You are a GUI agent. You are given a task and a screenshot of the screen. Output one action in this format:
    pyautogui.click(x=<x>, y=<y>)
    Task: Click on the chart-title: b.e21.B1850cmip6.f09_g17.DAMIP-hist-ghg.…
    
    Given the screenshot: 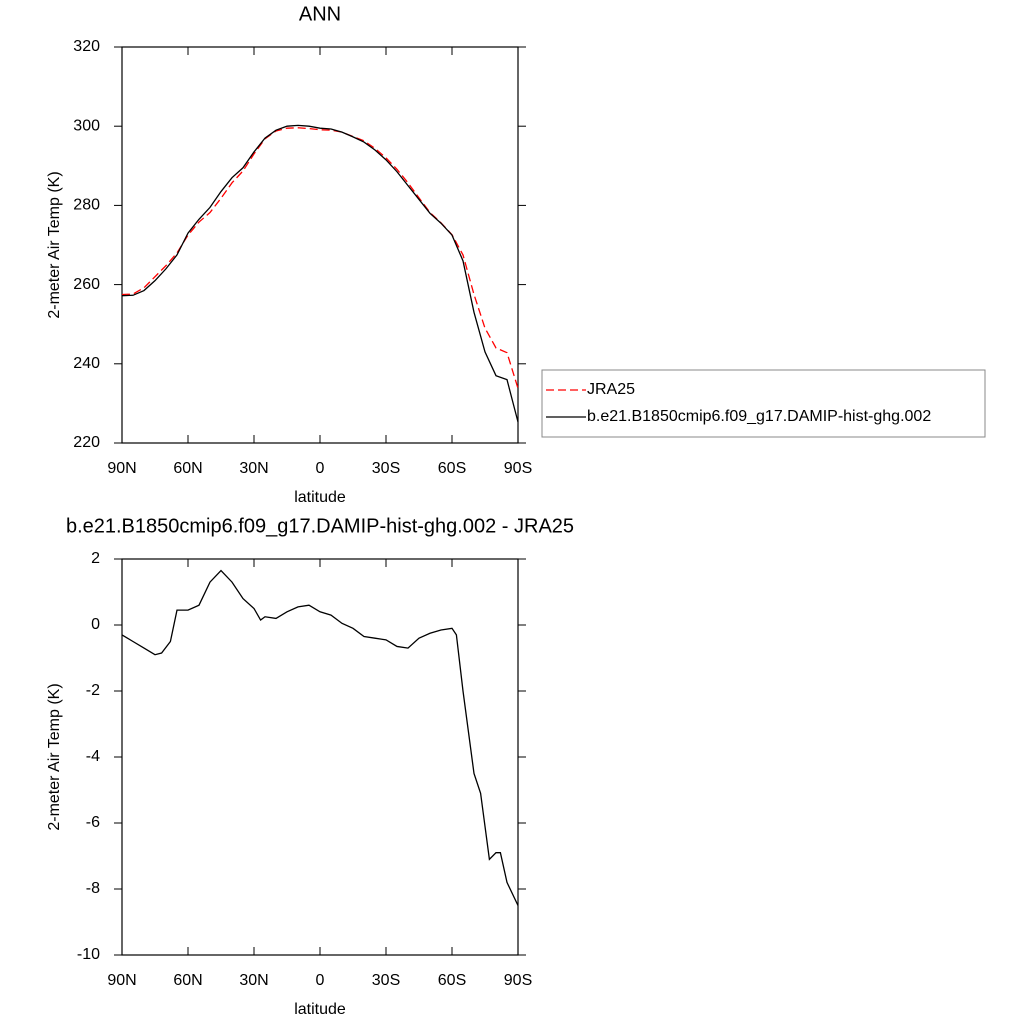 What is the action you would take?
    pyautogui.click(x=320, y=526)
    